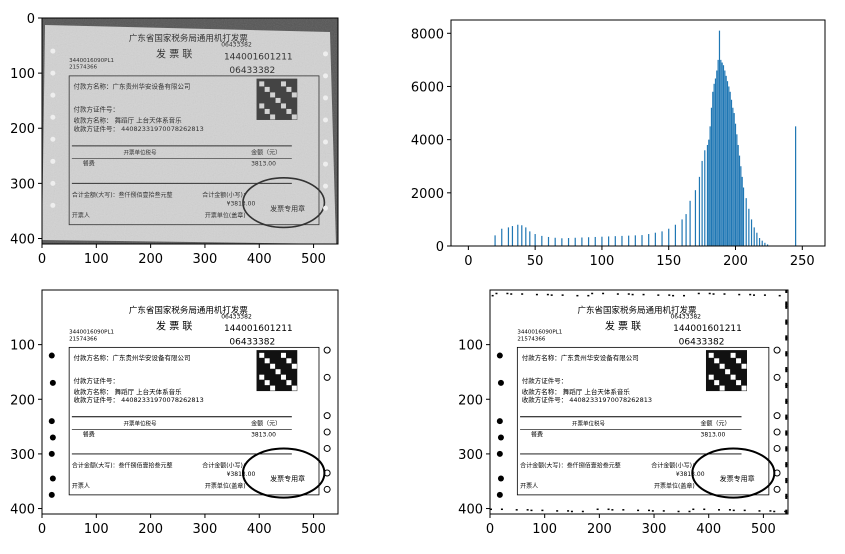 Image resolution: width=845 pixels, height=554 pixels. What do you see at coordinates (96, 529) in the screenshot?
I see `x-tick-label: 100` at bounding box center [96, 529].